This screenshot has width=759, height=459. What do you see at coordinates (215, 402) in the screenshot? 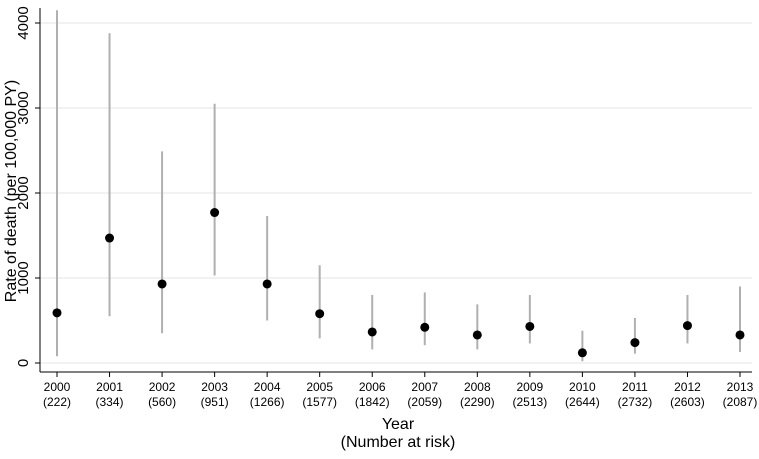
I see `x-tick-label-at-risk: (951)` at bounding box center [215, 402].